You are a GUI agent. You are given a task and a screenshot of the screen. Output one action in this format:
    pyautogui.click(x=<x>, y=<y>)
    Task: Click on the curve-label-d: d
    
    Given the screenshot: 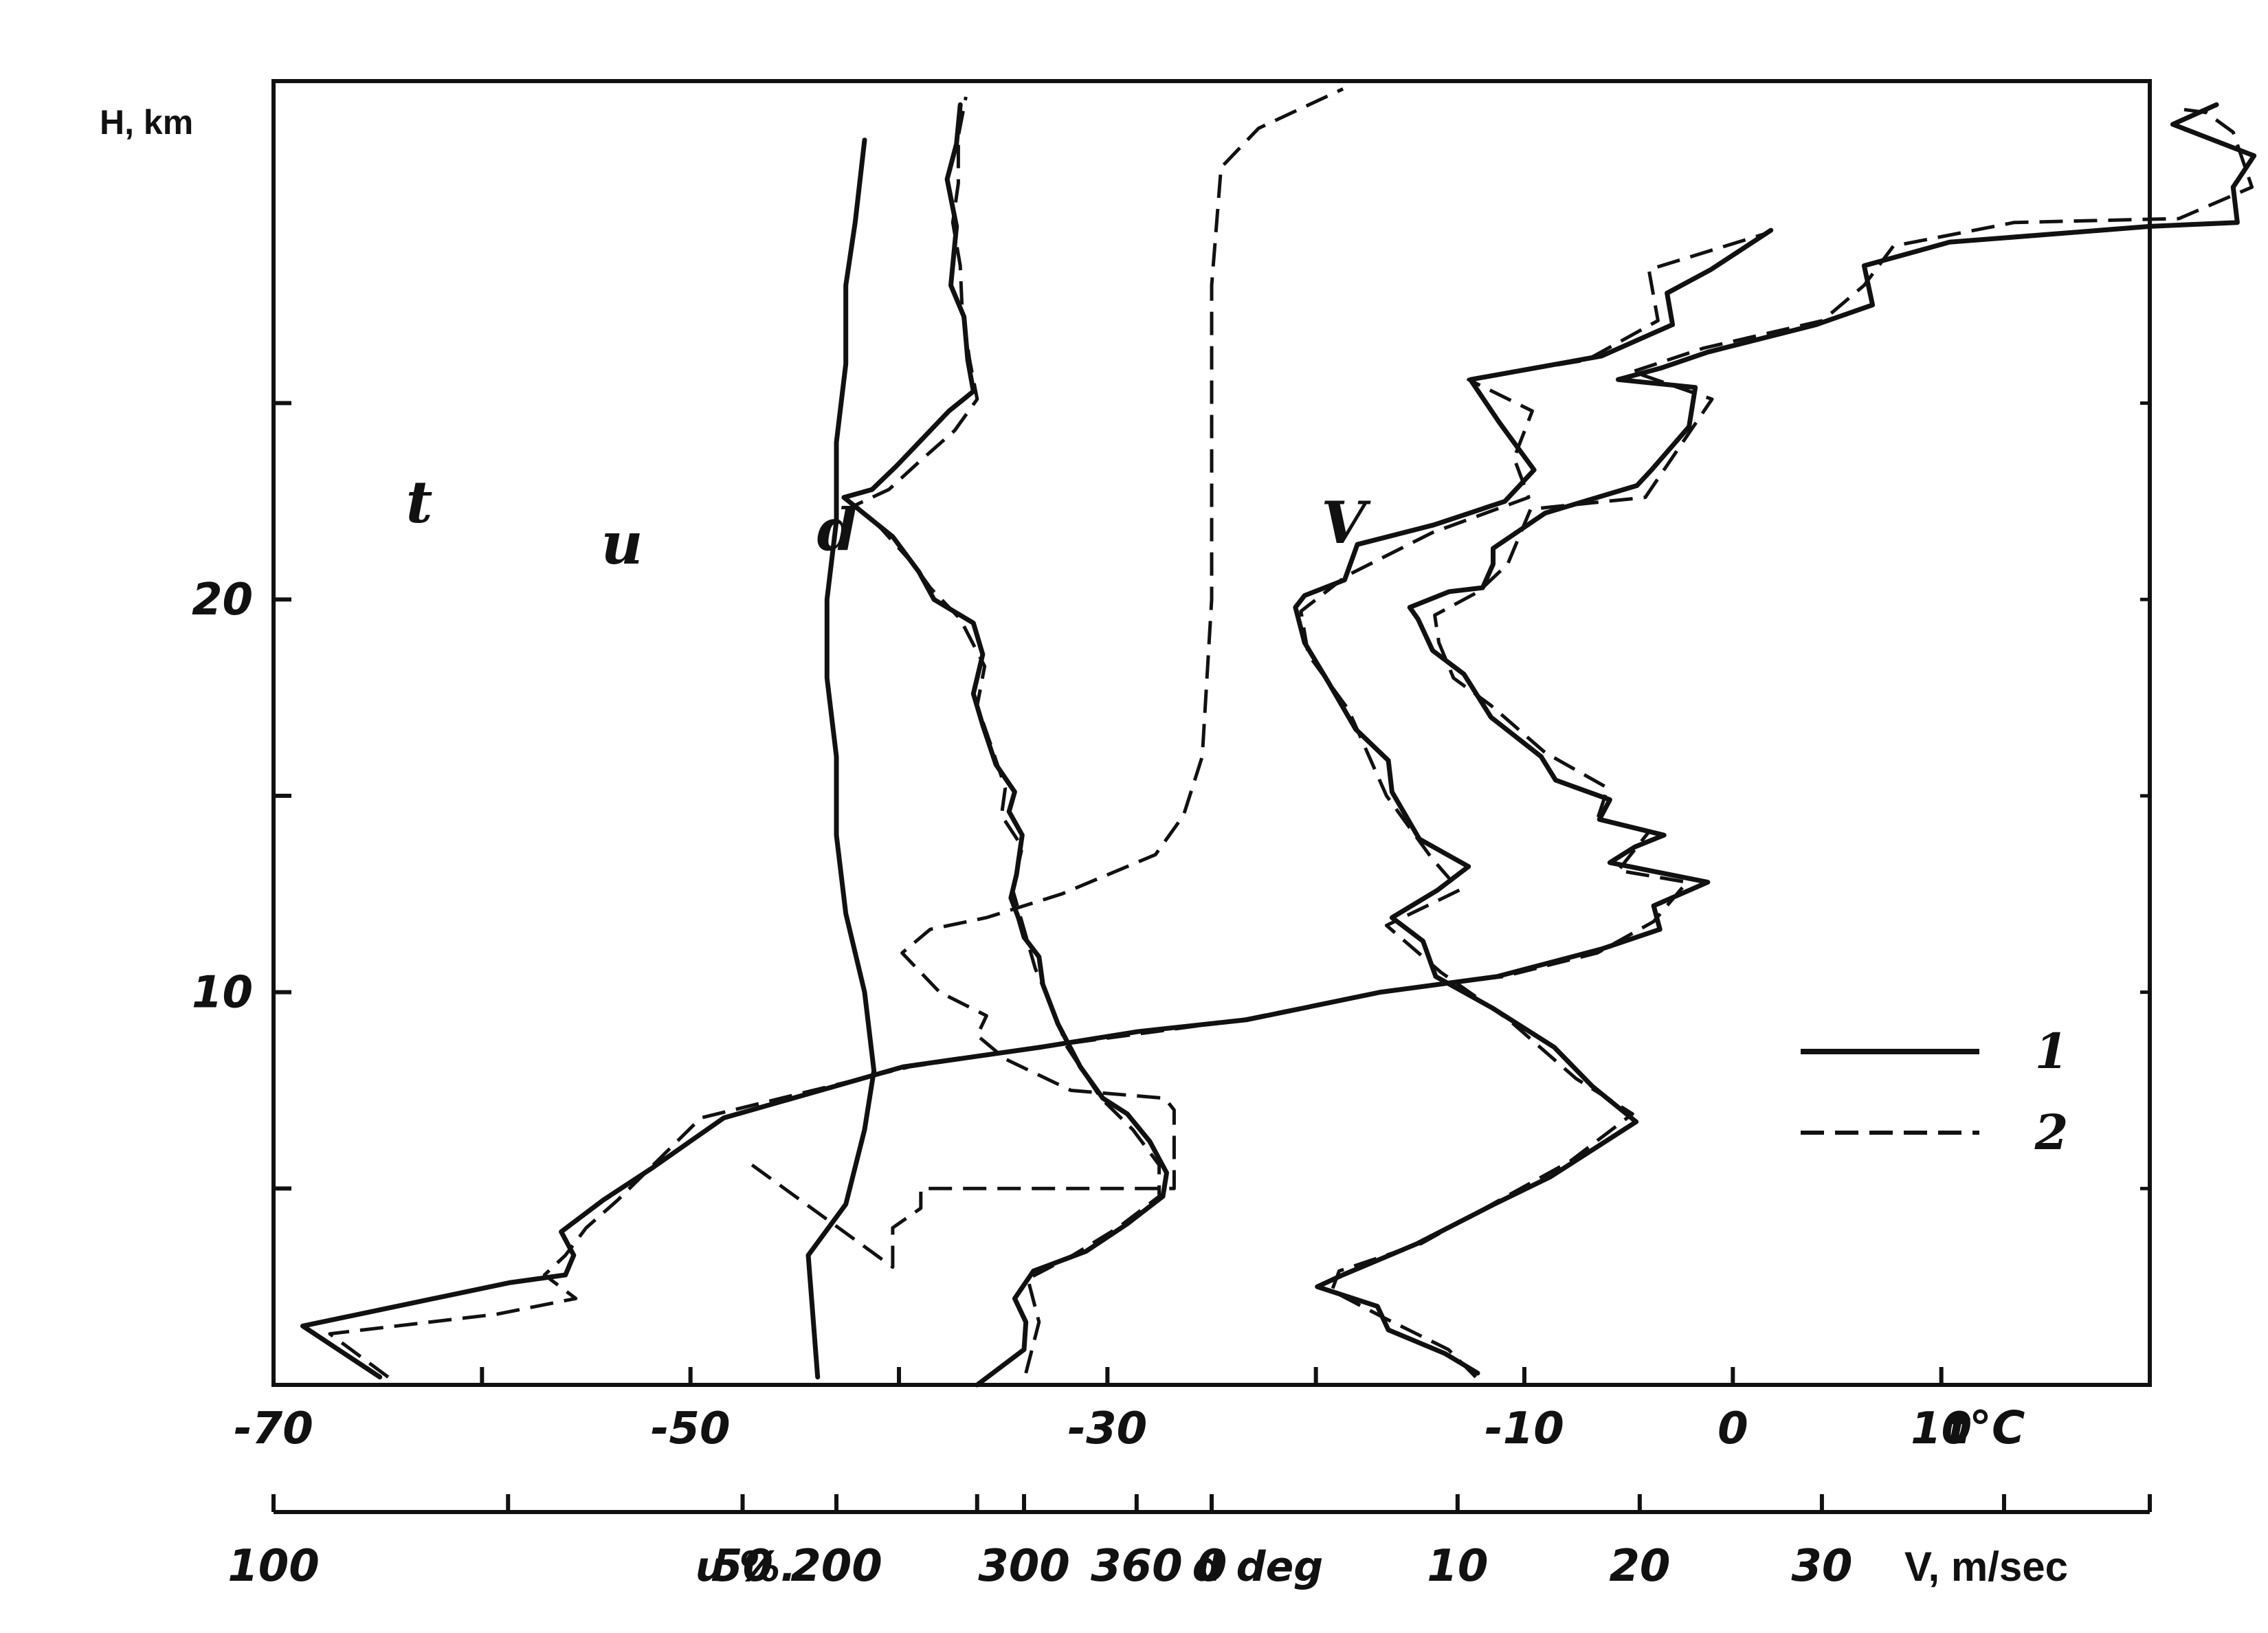 What is the action you would take?
    pyautogui.click(x=838, y=530)
    